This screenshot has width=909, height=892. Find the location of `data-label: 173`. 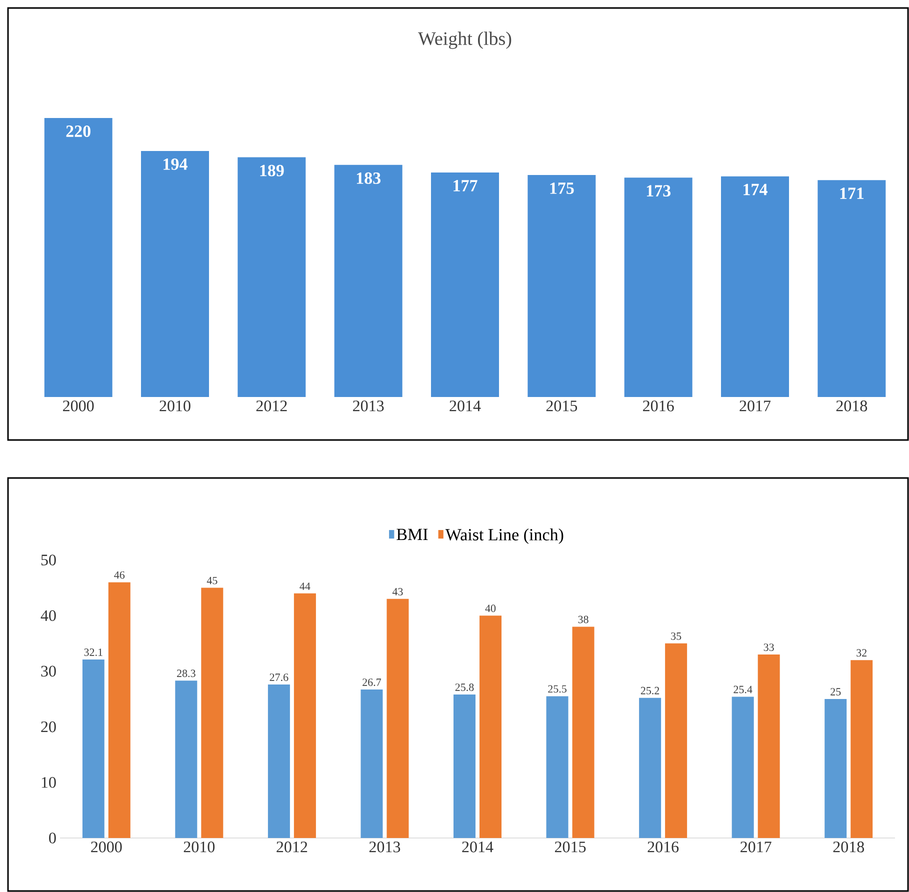

data-label: 173 is located at coordinates (658, 191).